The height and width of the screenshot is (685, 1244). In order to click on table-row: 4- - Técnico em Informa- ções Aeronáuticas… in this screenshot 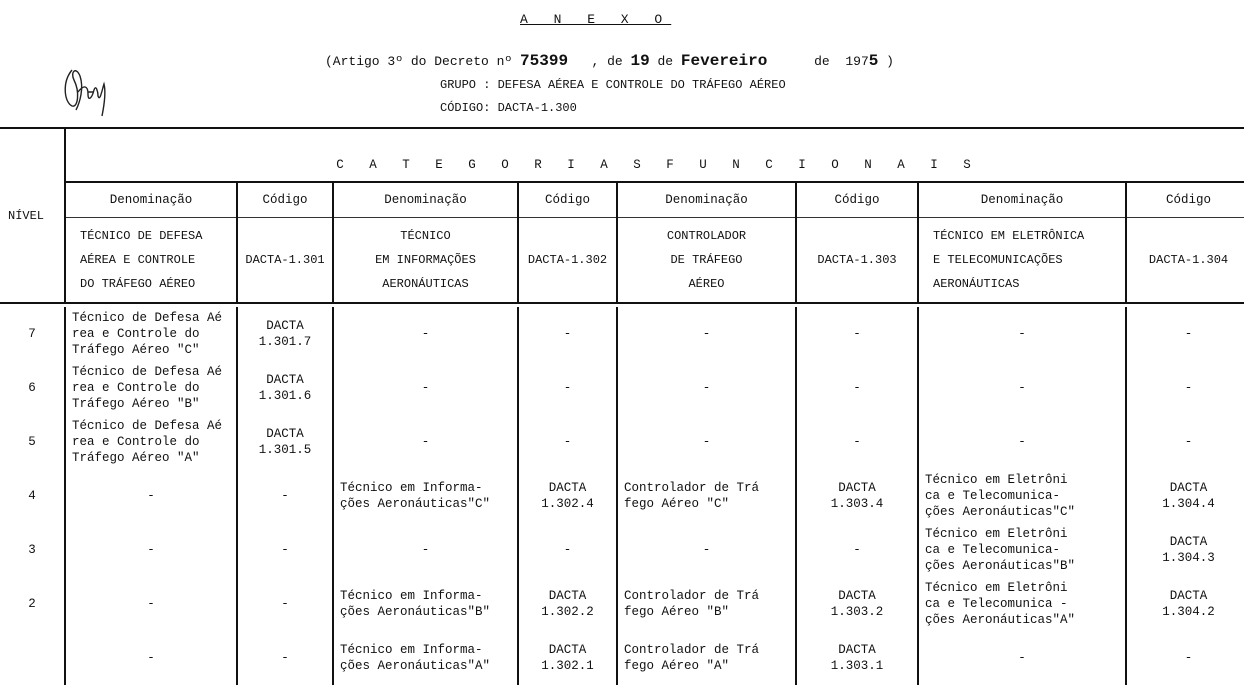, I will do `click(622, 496)`.